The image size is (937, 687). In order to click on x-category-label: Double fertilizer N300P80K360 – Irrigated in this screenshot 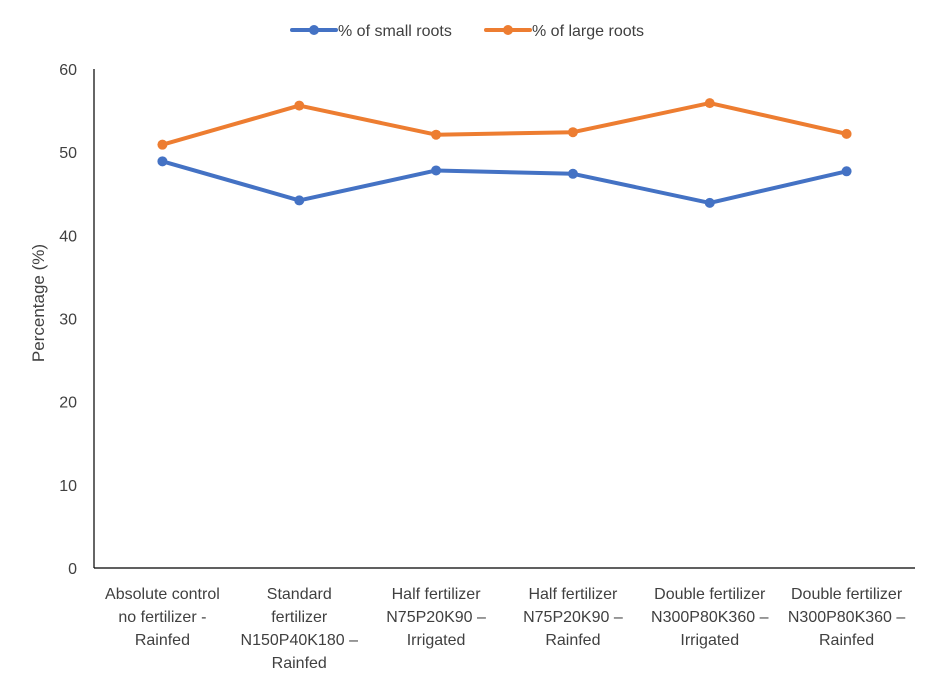, I will do `click(710, 617)`.